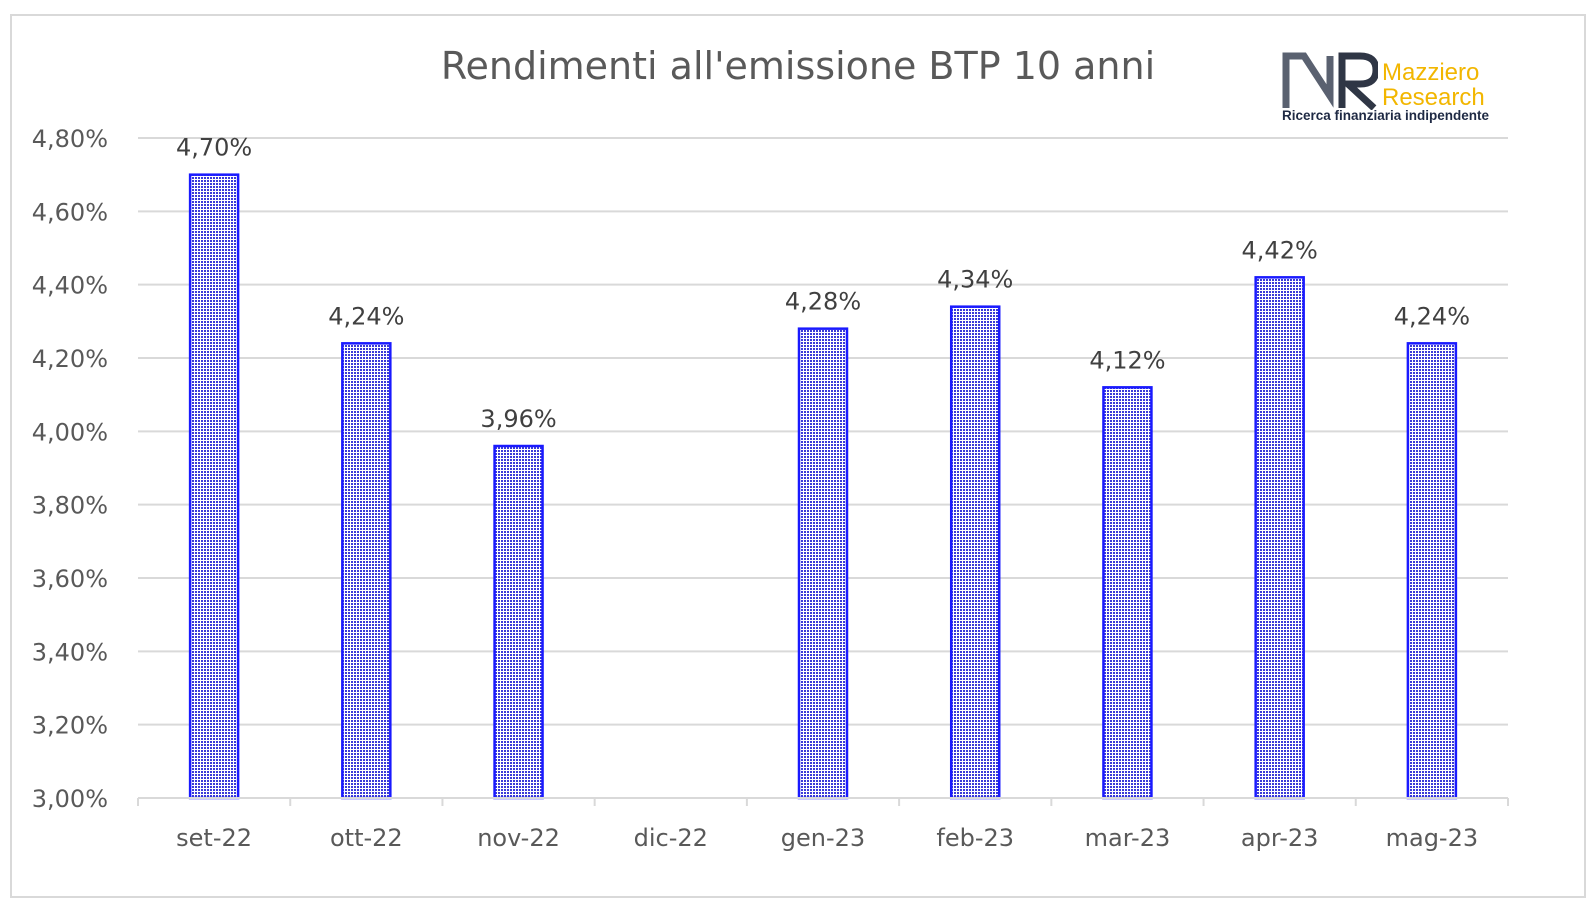 The width and height of the screenshot is (1596, 912). I want to click on y-tick-label: 4,00%, so click(70, 432).